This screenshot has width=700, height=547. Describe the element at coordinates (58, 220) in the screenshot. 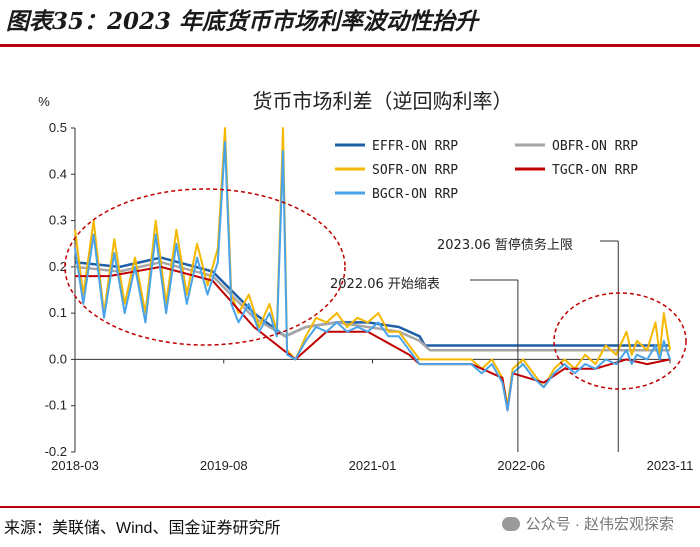

I see `y-tick-label: 0.3` at that location.